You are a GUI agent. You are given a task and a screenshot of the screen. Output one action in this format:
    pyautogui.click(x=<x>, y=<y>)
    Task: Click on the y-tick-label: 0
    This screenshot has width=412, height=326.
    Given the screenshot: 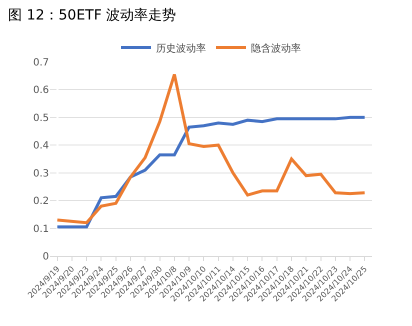 What is the action you would take?
    pyautogui.click(x=45, y=257)
    